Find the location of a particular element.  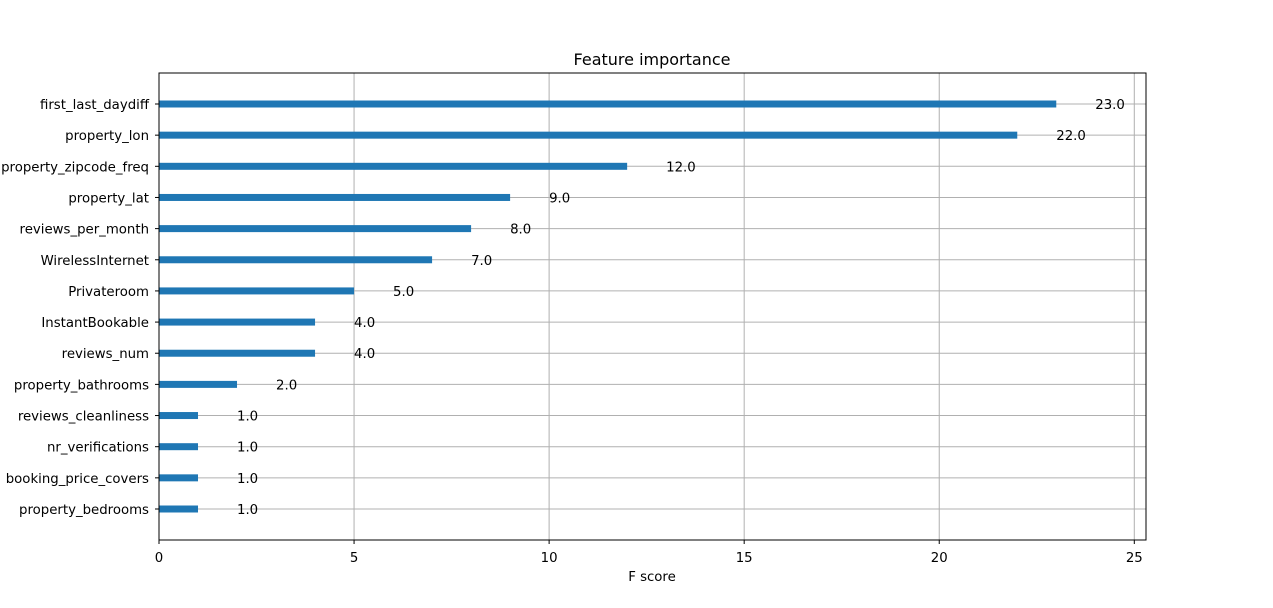

y-tick-label: property_zipcode_freq is located at coordinates (75, 167).